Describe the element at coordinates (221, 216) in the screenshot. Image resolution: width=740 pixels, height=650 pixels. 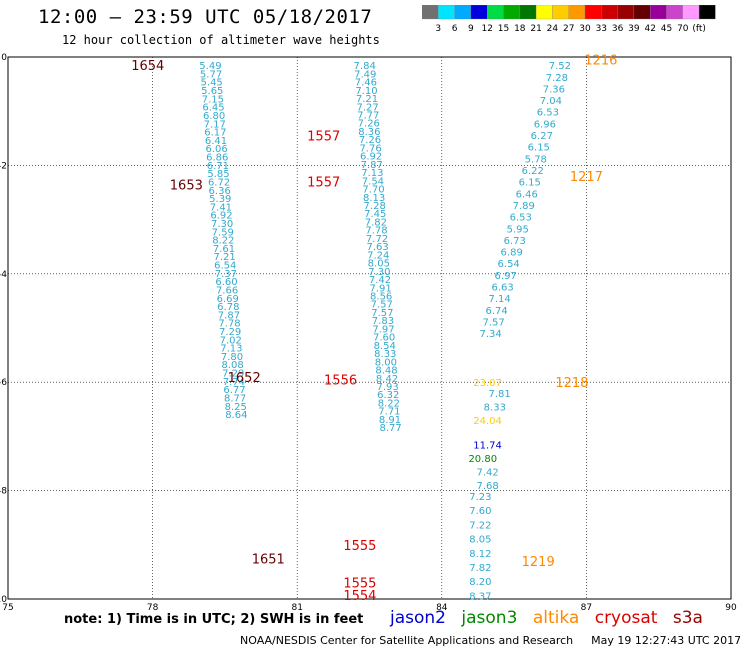
I see `swh-value: 6.92` at that location.